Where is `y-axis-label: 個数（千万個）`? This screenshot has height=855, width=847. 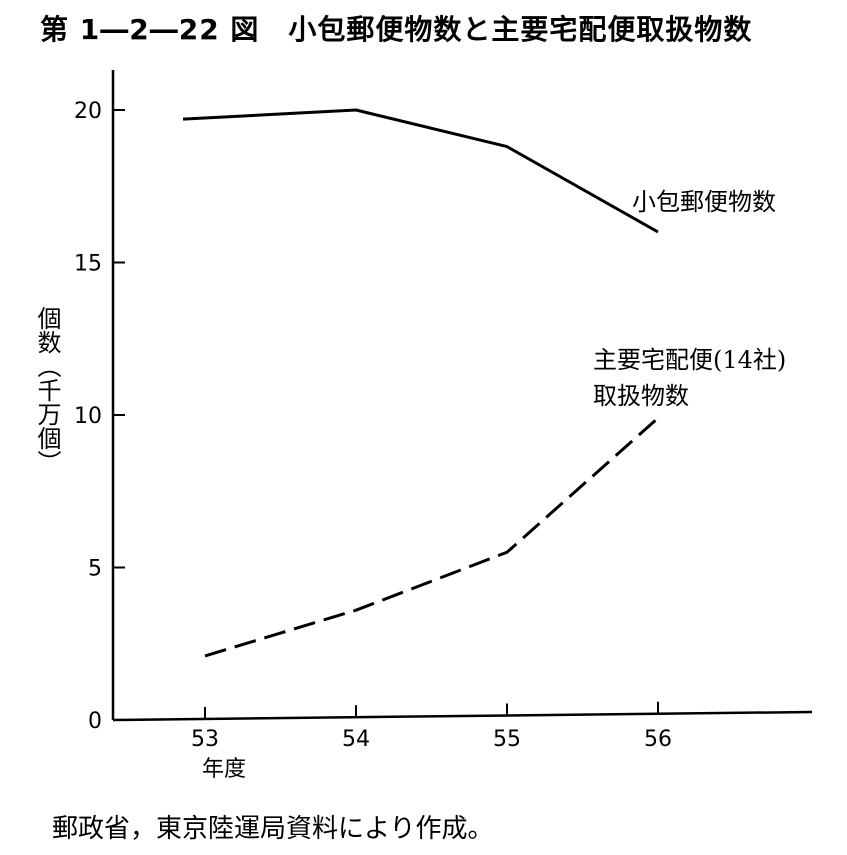 y-axis-label: 個数（千万個） is located at coordinates (47, 390).